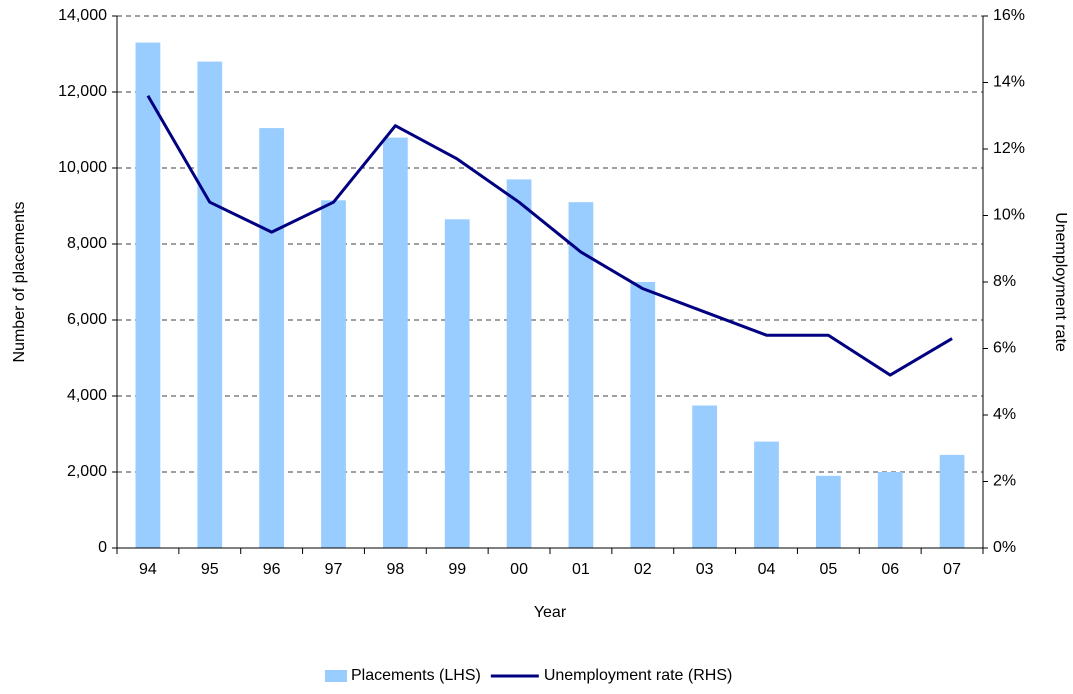 The width and height of the screenshot is (1073, 694). I want to click on x-tick-label: 95, so click(210, 569).